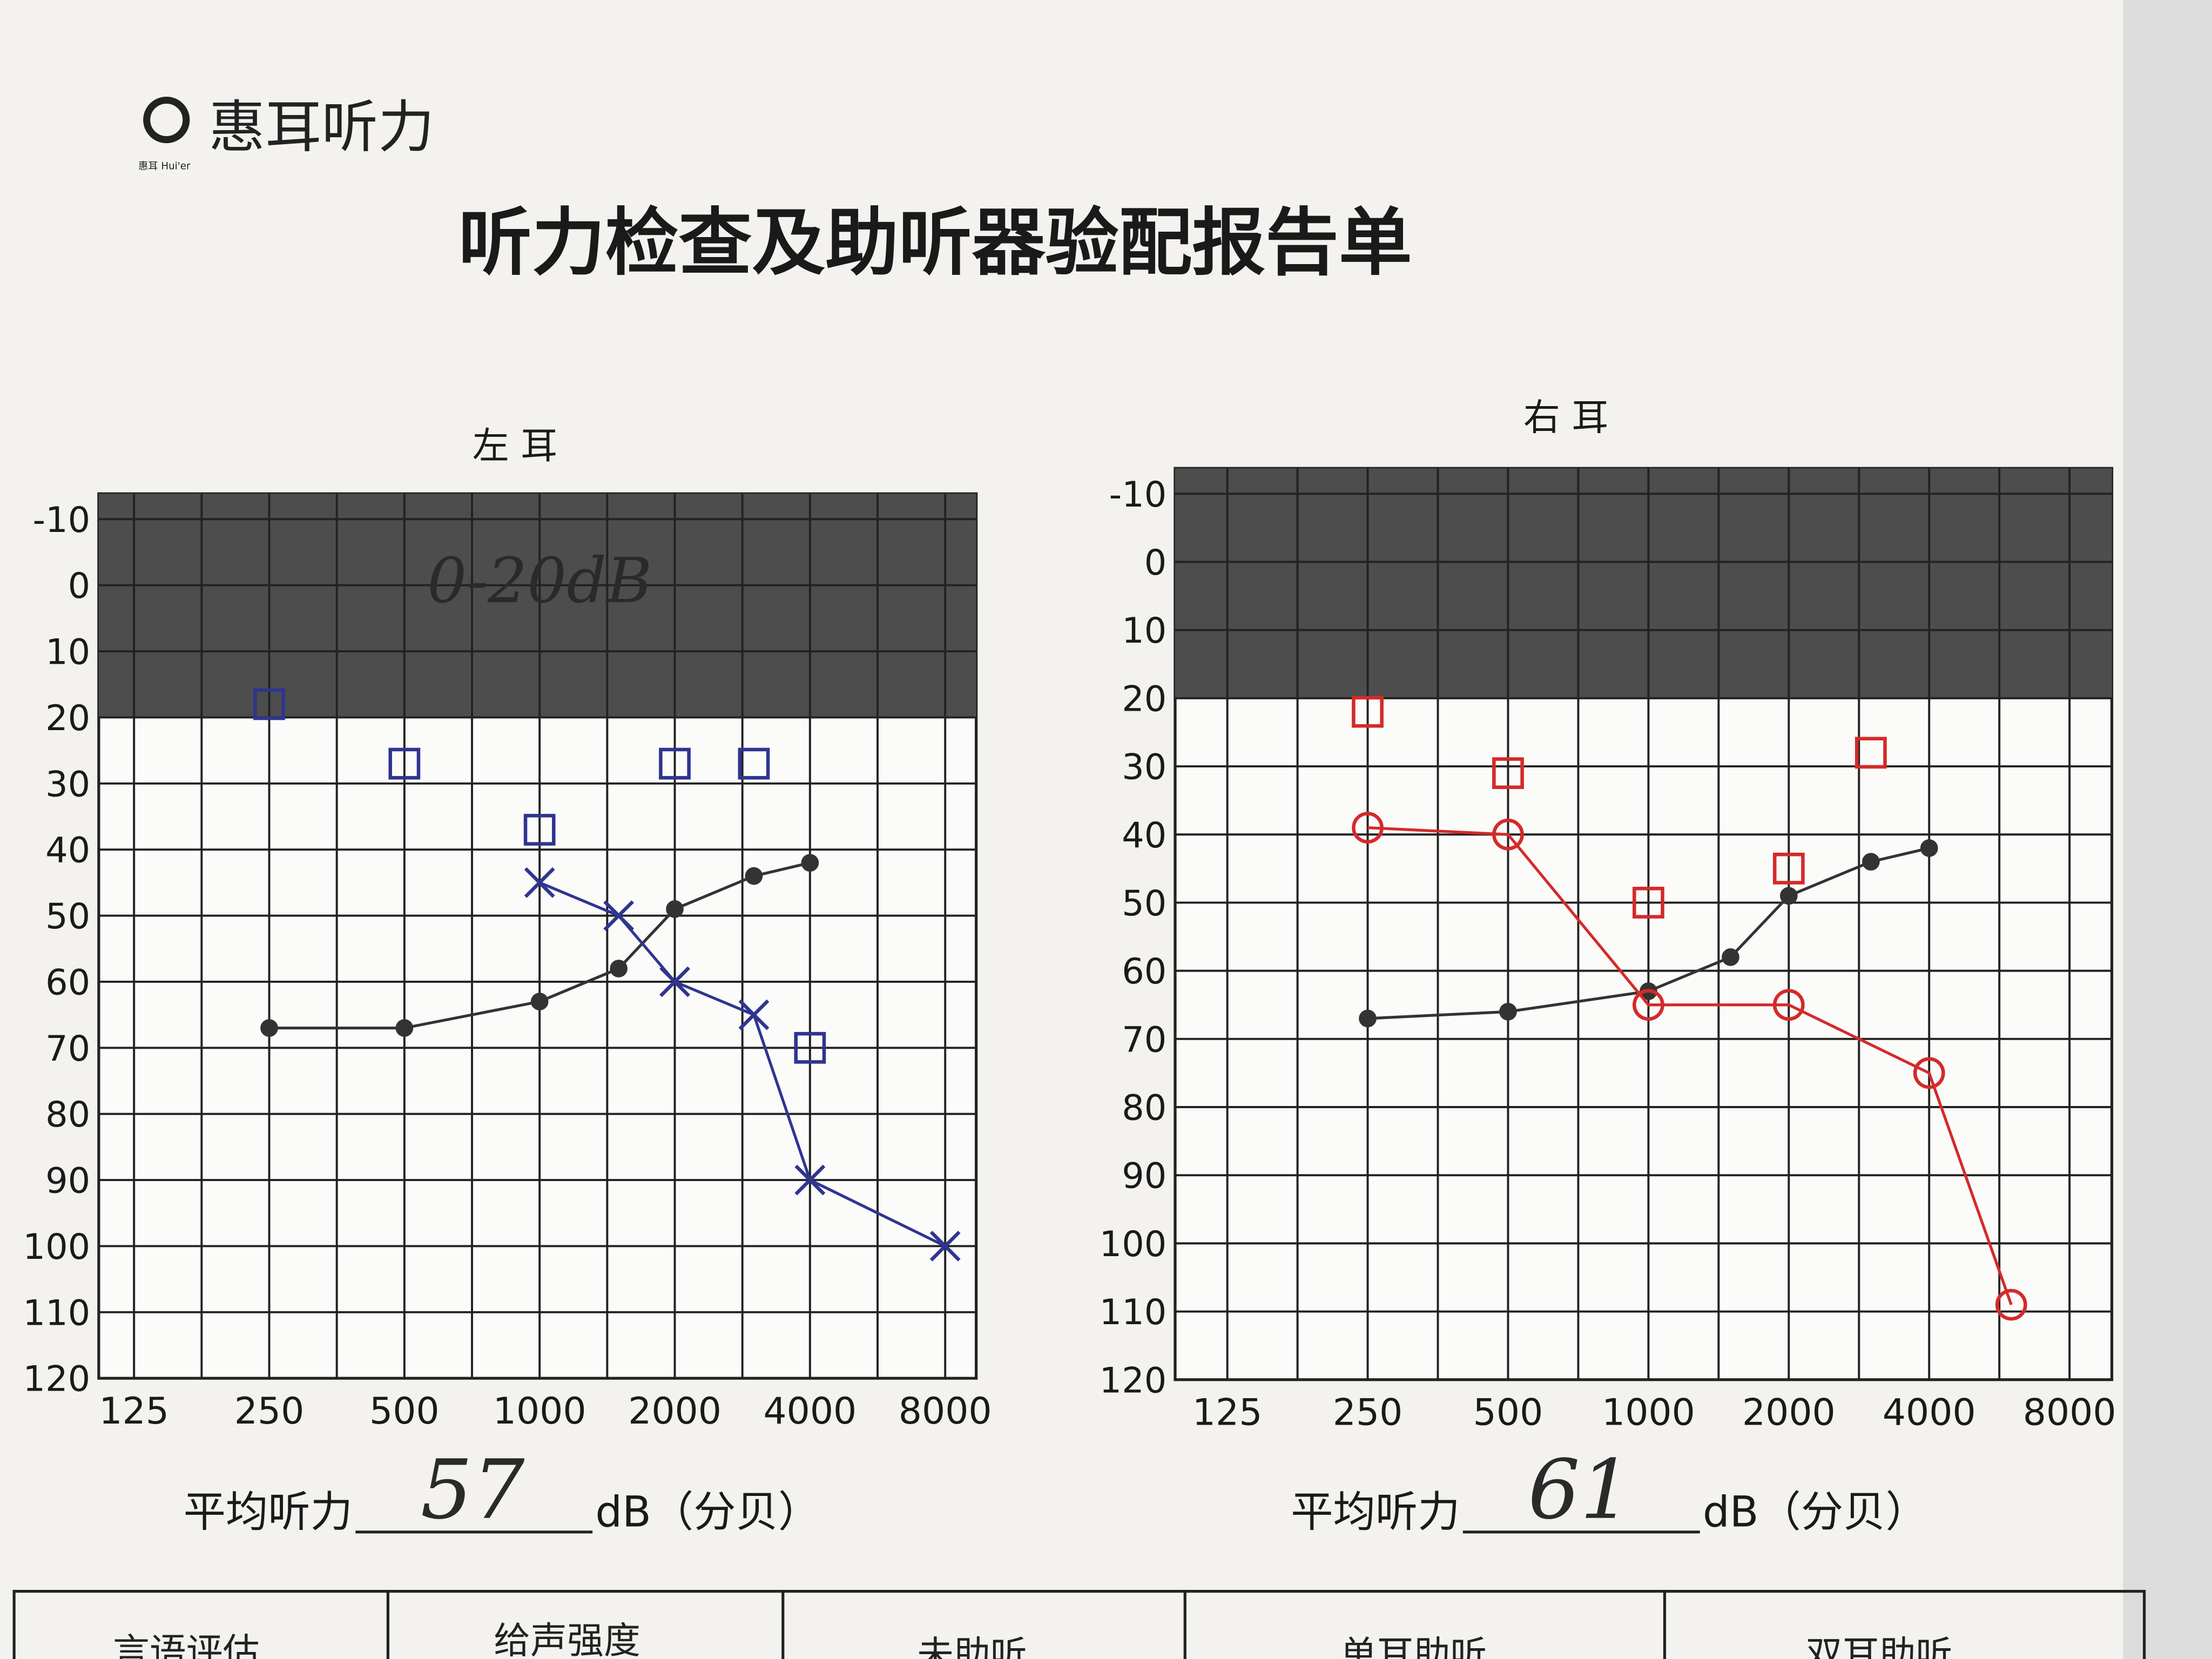 The image size is (2212, 1659). Describe the element at coordinates (186, 1645) in the screenshot. I see `table-header: 言语评估` at that location.